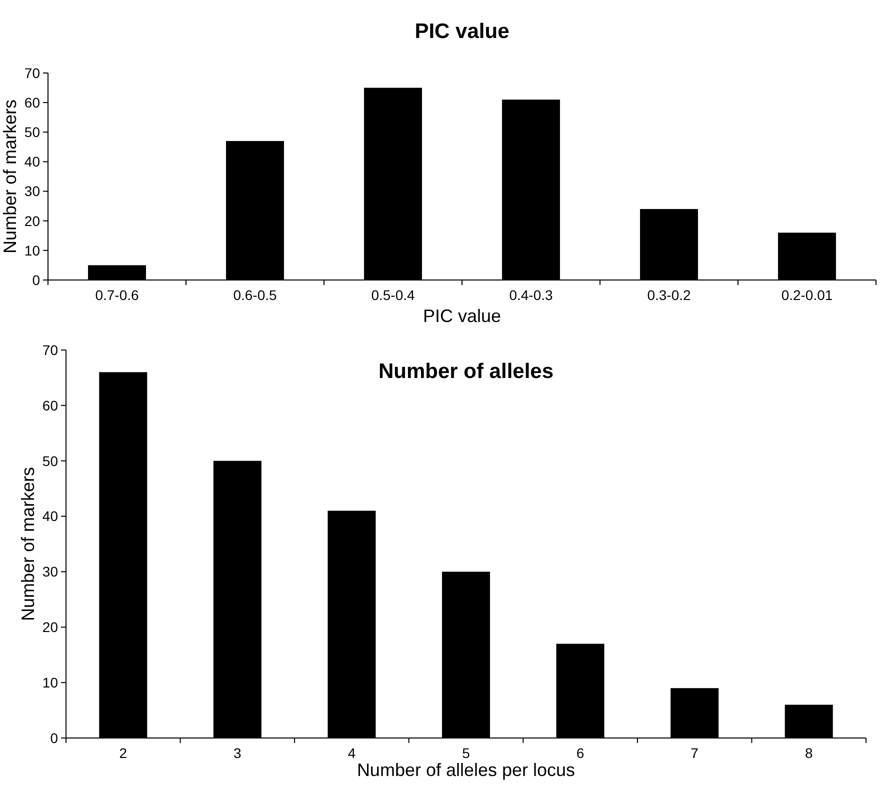 This screenshot has height=787, width=891. Describe the element at coordinates (531, 295) in the screenshot. I see `x-tick-label: 0.4-0.3` at that location.